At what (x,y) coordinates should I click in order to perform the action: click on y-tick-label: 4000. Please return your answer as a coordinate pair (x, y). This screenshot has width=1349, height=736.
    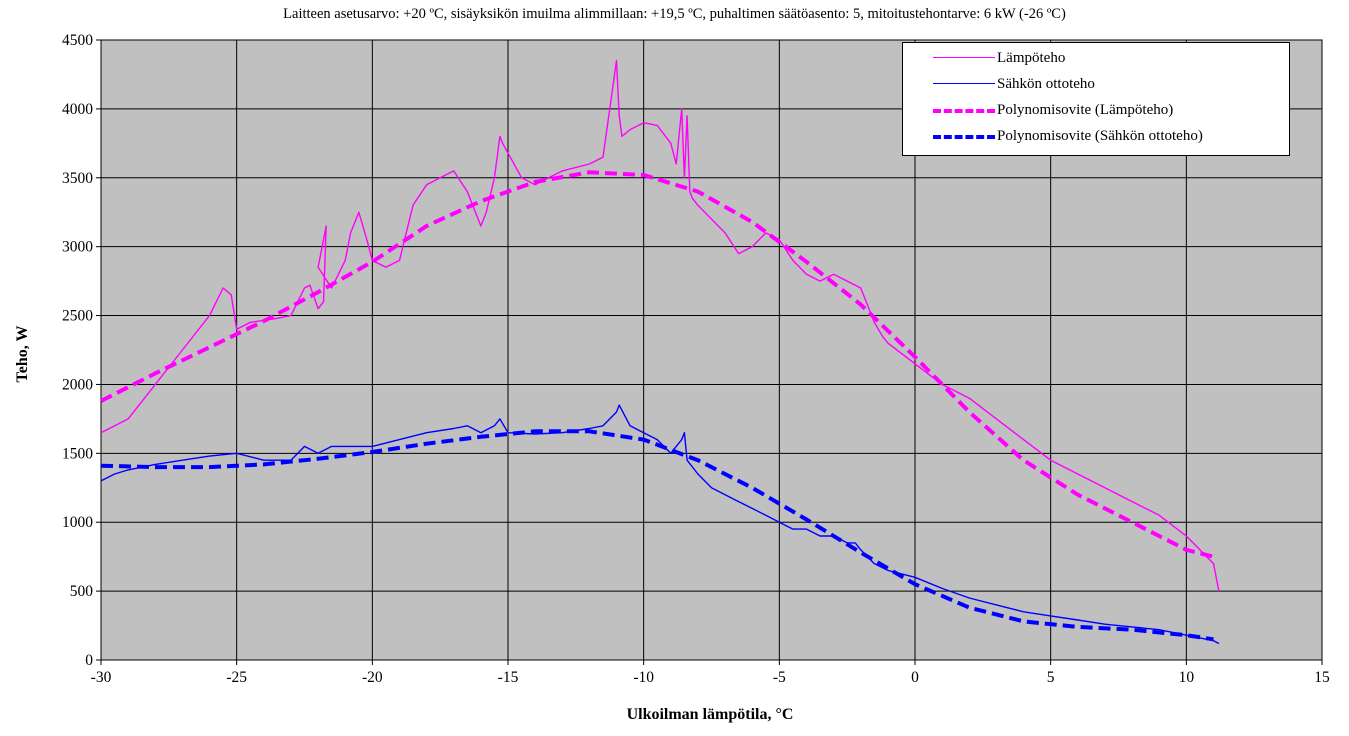
    Looking at the image, I should click on (77, 109).